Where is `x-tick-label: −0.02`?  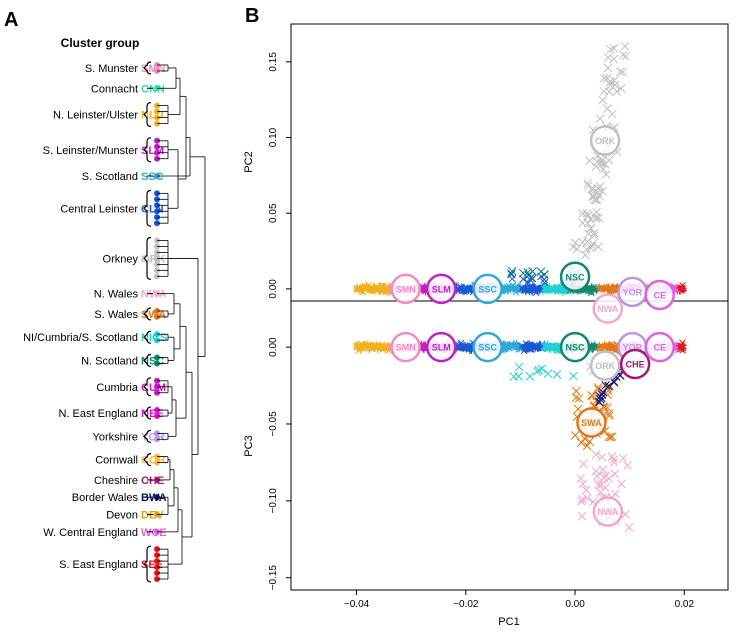
x-tick-label: −0.02 is located at coordinates (466, 604).